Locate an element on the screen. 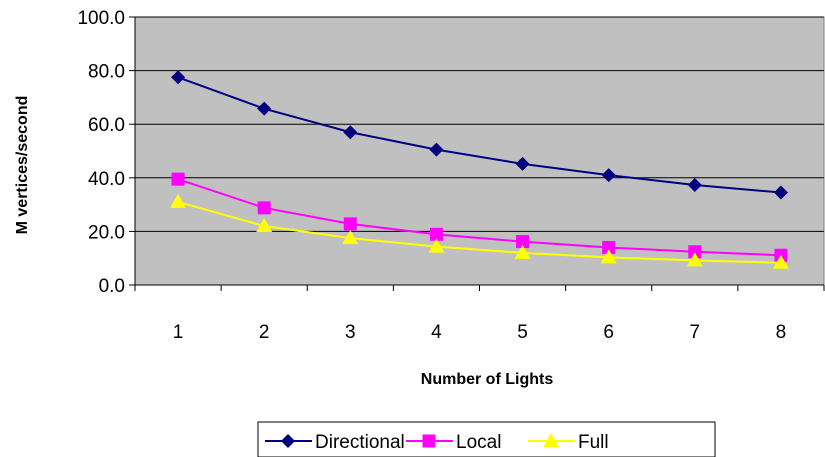 This screenshot has width=825, height=457. x-tick-label: 7 is located at coordinates (695, 332).